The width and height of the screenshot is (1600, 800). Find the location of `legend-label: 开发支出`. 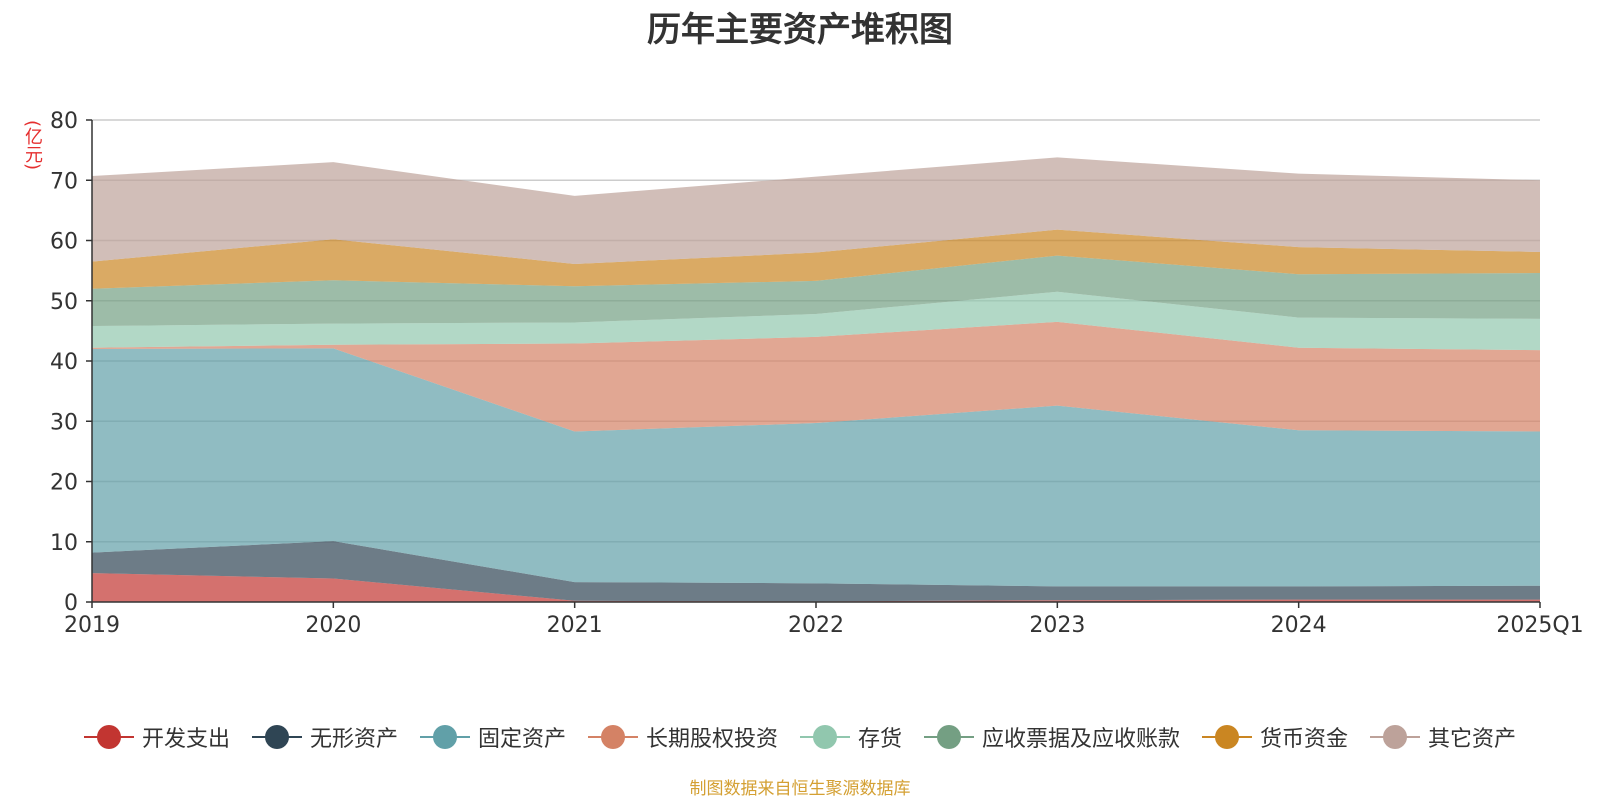

legend-label: 开发支出 is located at coordinates (185, 739).